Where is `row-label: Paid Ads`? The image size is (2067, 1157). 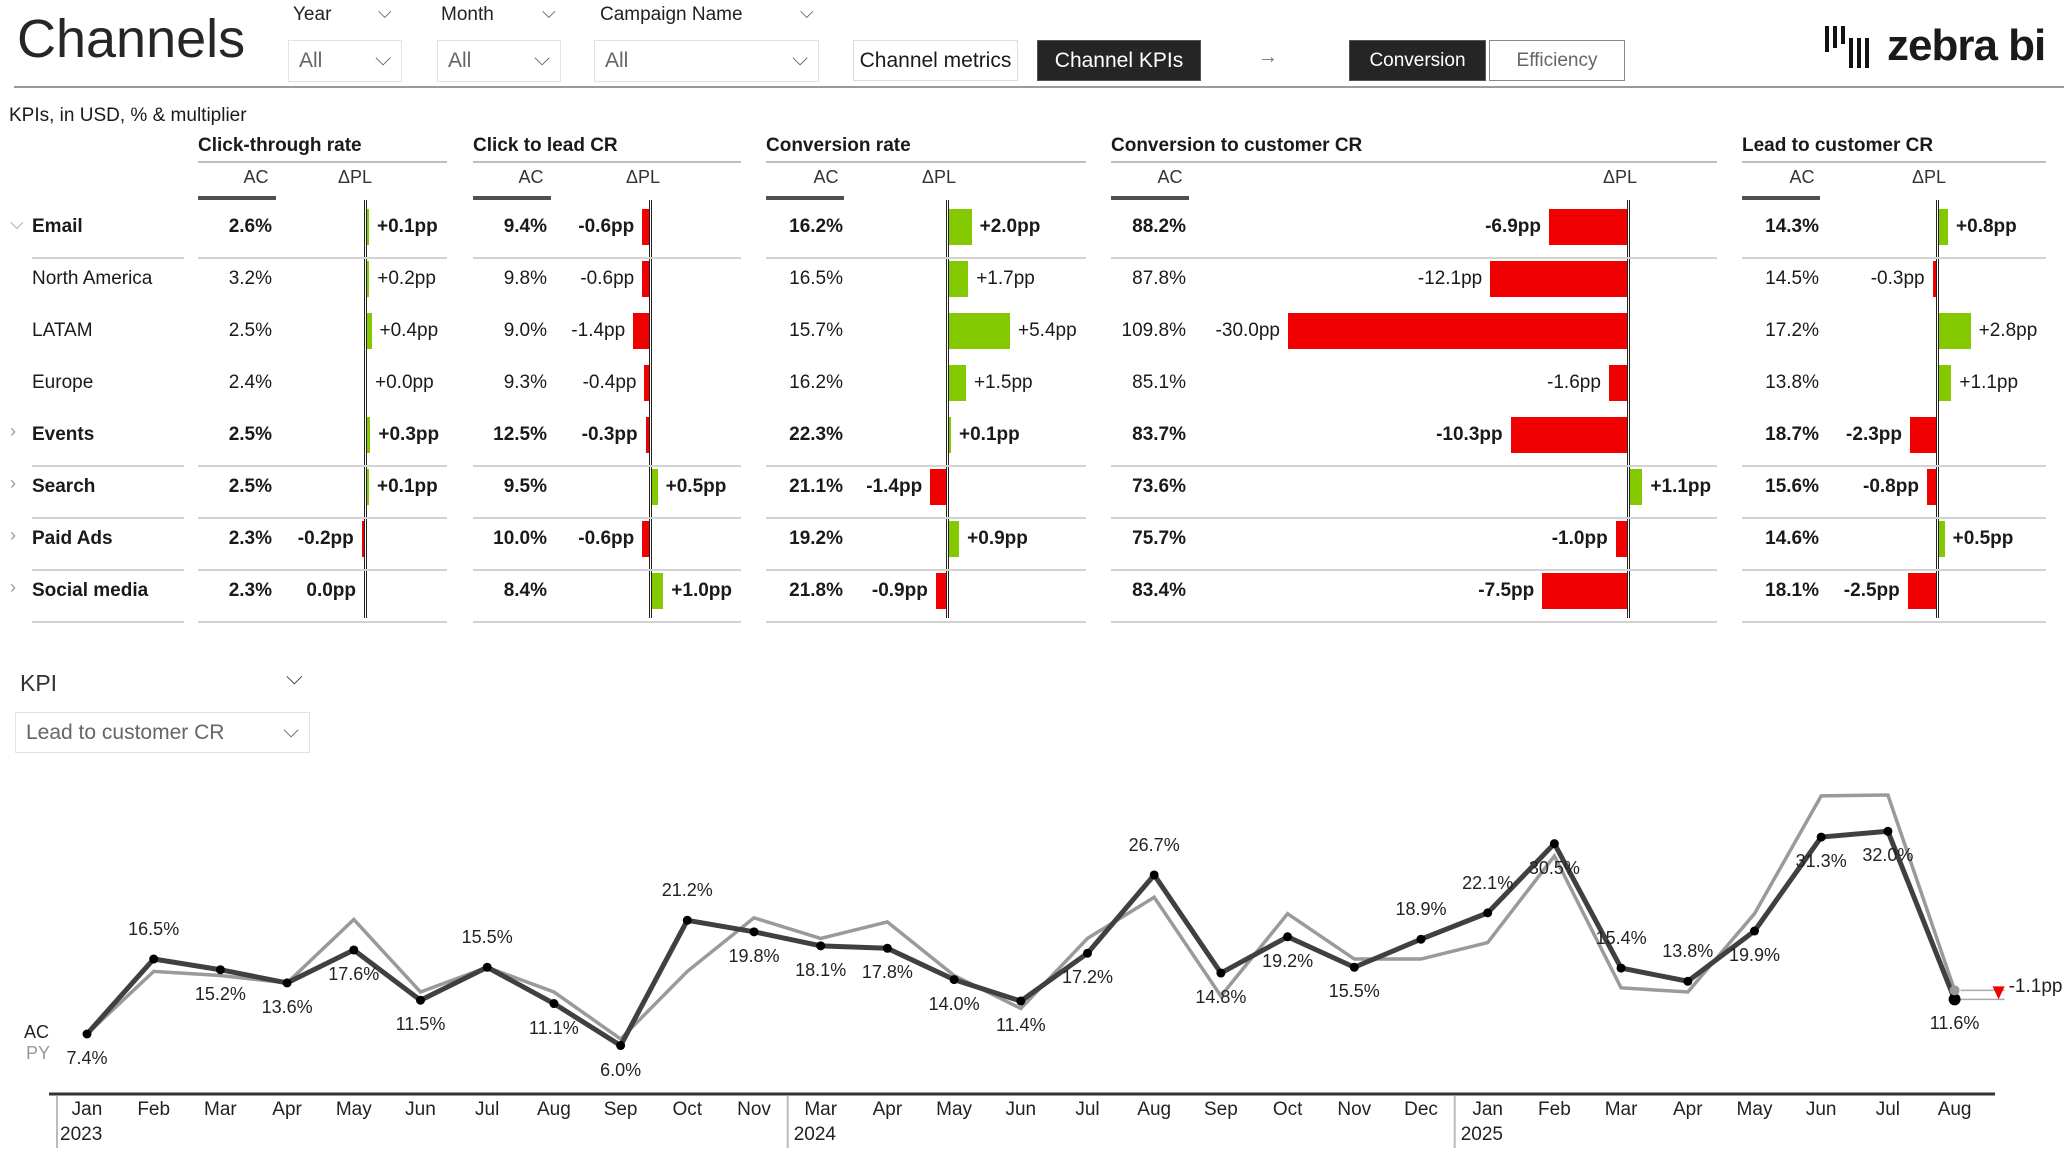
row-label: Paid Ads is located at coordinates (72, 538).